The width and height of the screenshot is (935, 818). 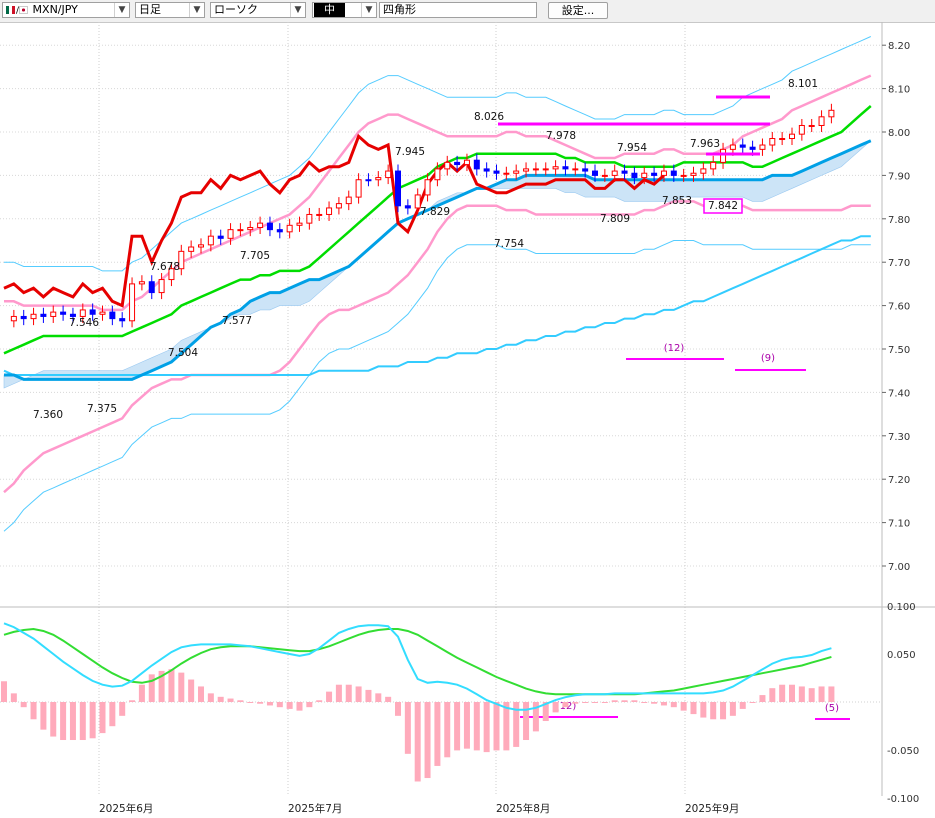 What do you see at coordinates (55, 9) in the screenshot?
I see `symbol-label: MXN/JPY` at bounding box center [55, 9].